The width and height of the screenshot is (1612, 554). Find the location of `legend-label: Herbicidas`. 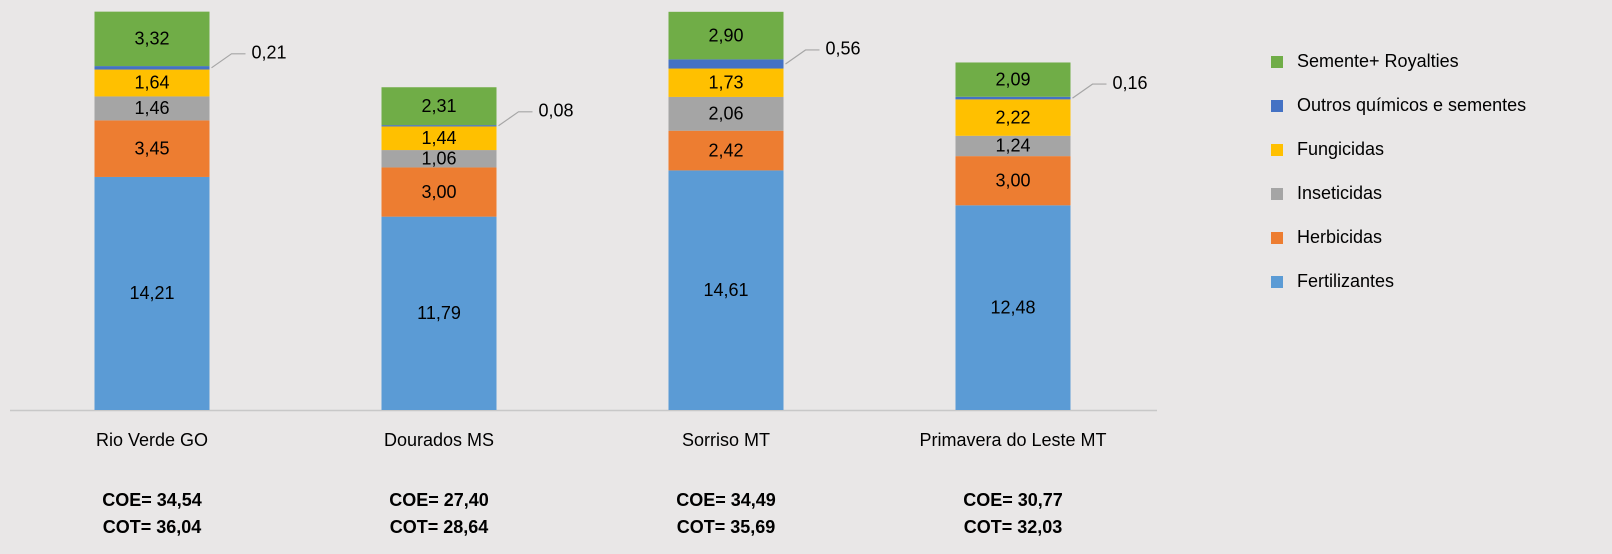

legend-label: Herbicidas is located at coordinates (1339, 237).